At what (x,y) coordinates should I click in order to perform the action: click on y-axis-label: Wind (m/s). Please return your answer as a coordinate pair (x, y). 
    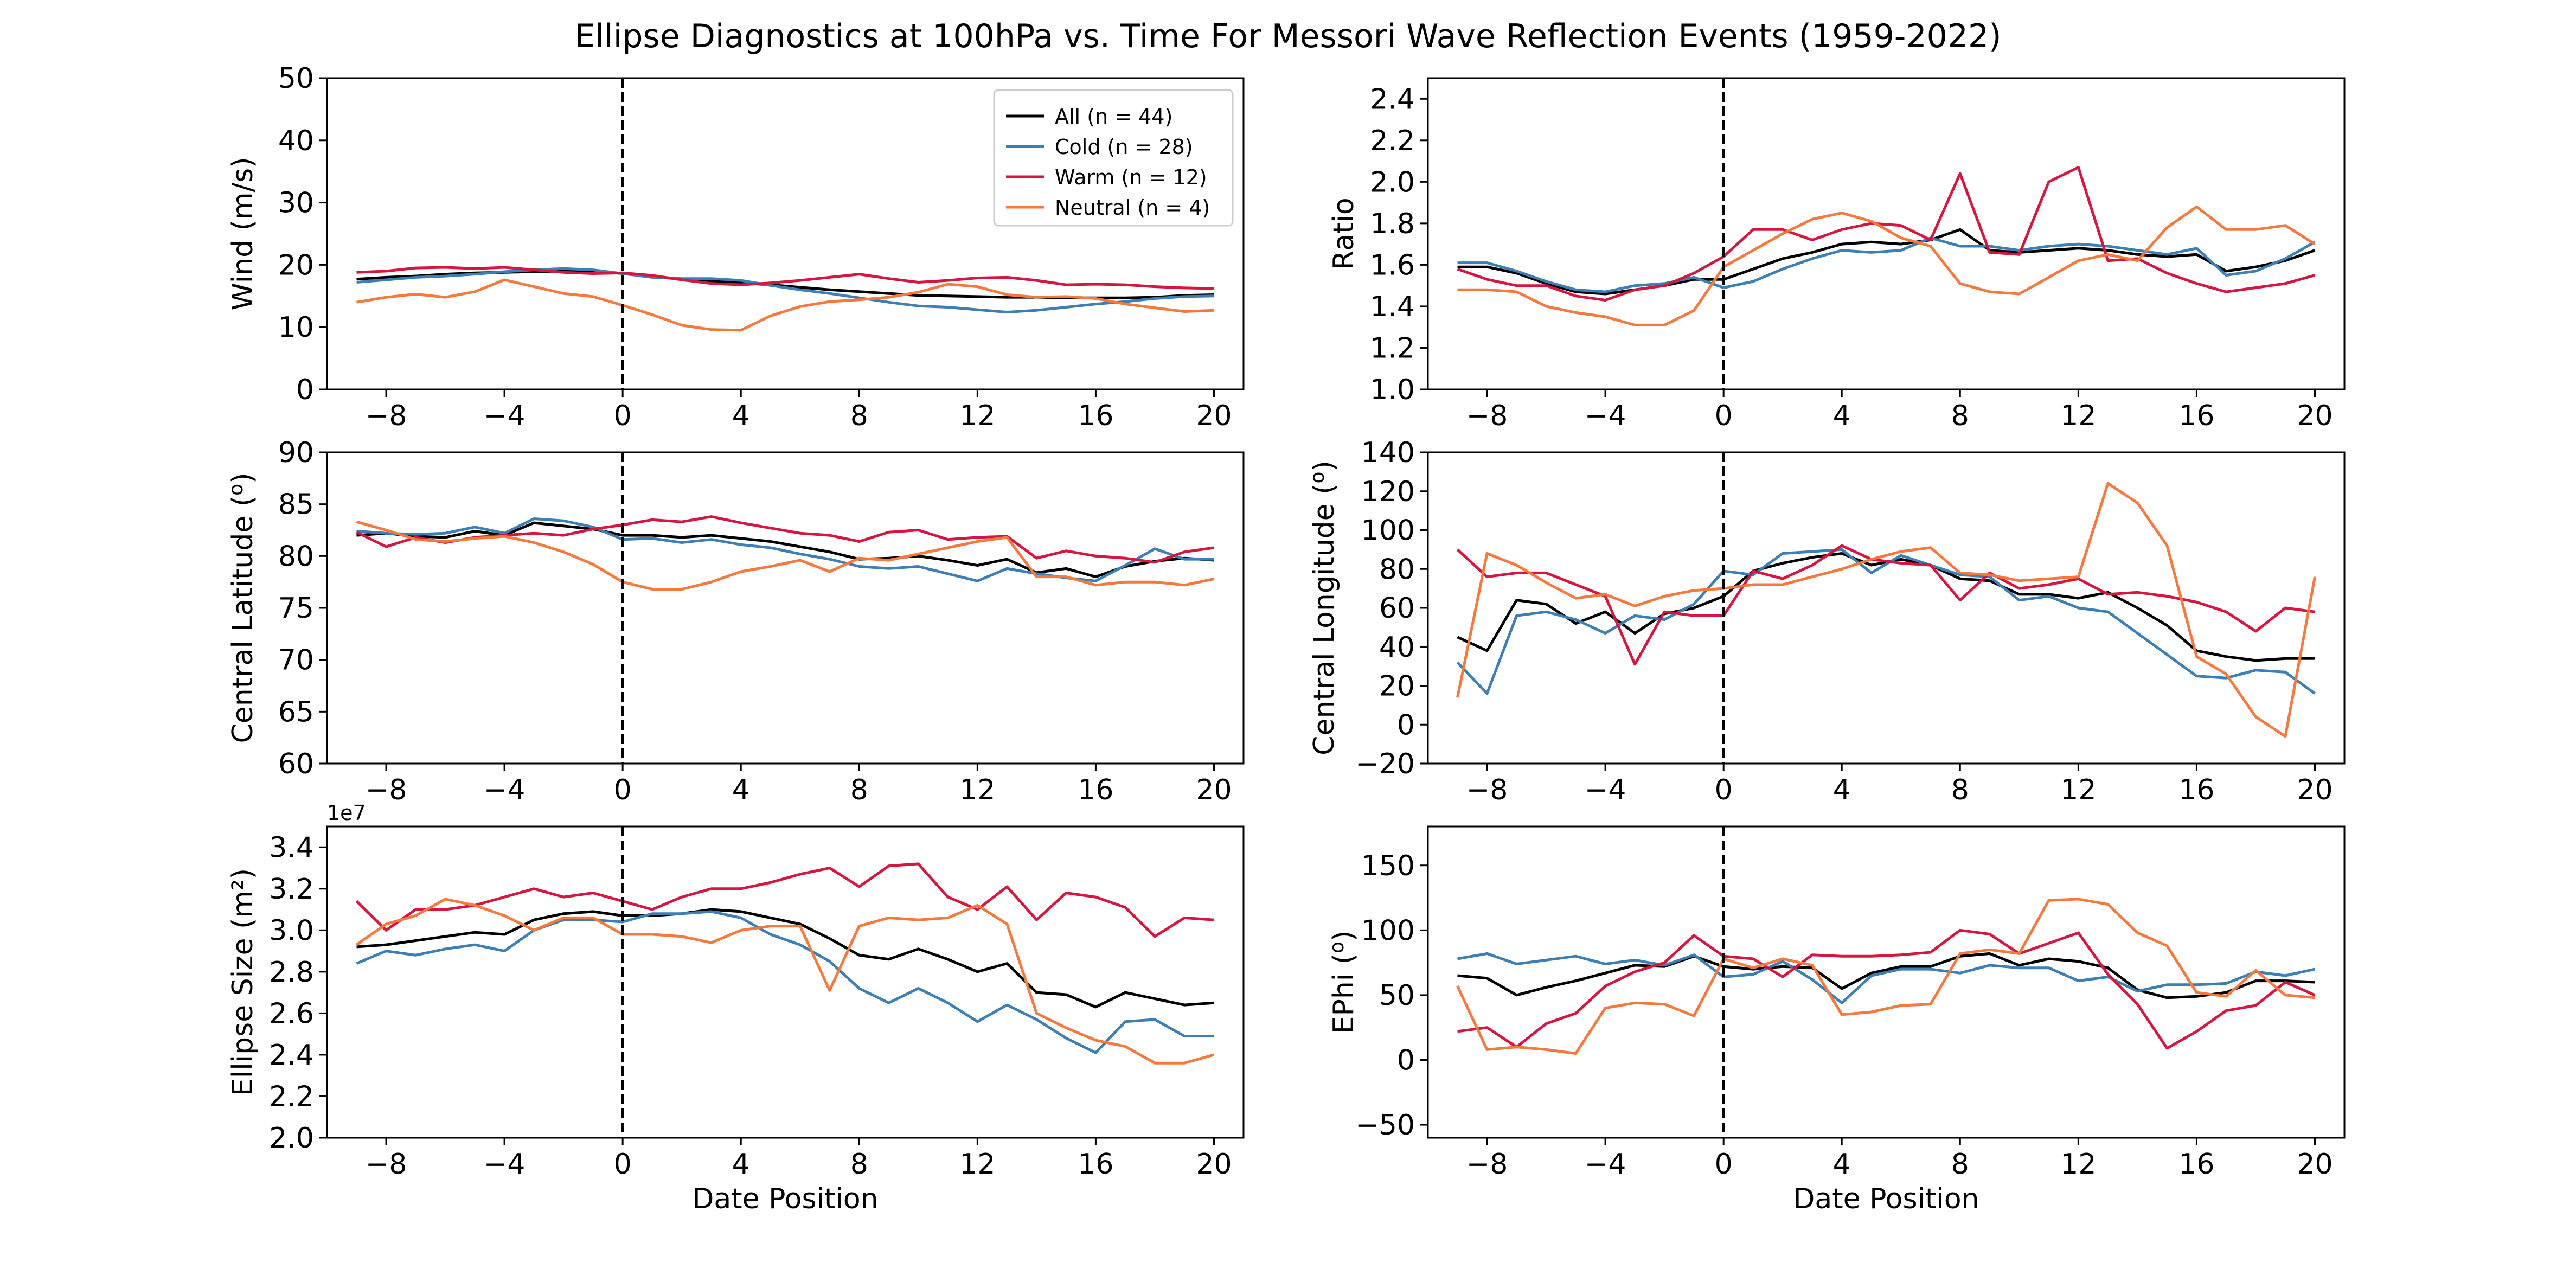
    Looking at the image, I should click on (243, 233).